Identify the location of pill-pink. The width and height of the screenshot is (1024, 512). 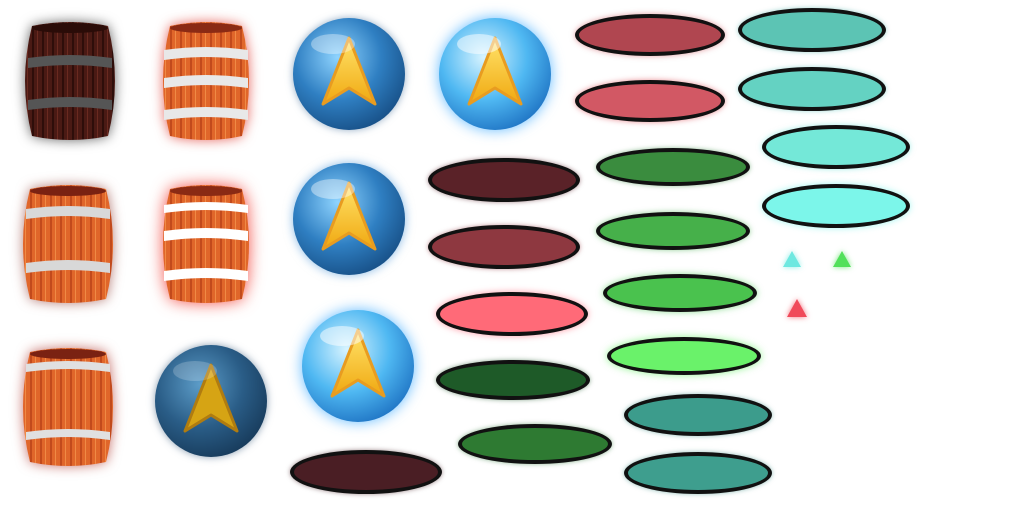
(512, 314).